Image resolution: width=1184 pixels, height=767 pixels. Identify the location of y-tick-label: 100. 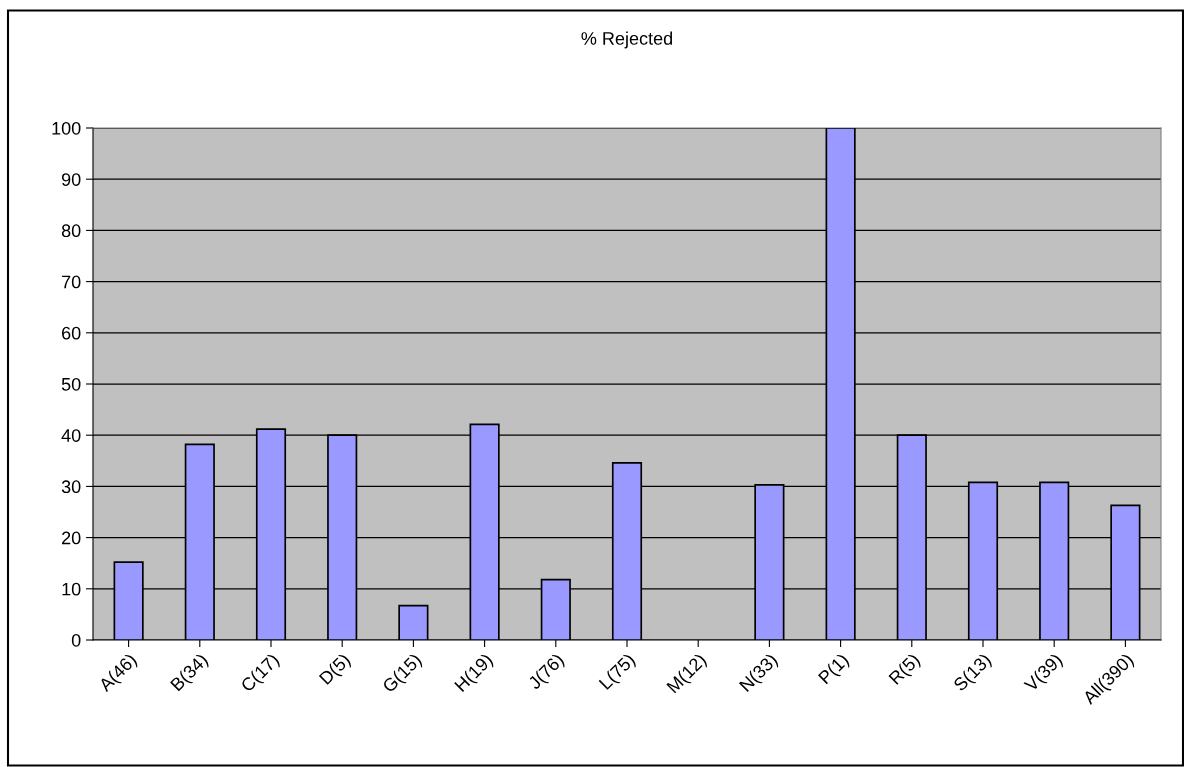
(66, 128).